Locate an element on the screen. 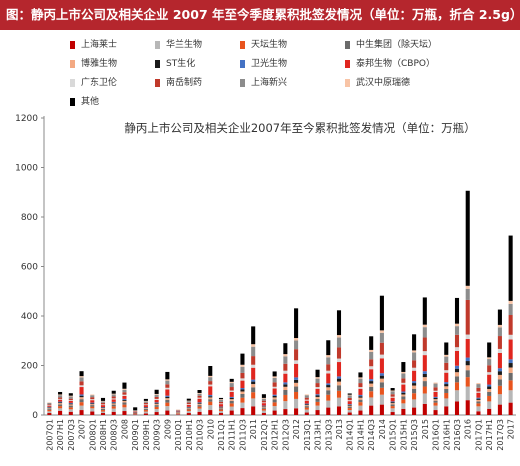 Image resolution: width=520 pixels, height=466 pixels. y-tick-label: 600 is located at coordinates (29, 268).